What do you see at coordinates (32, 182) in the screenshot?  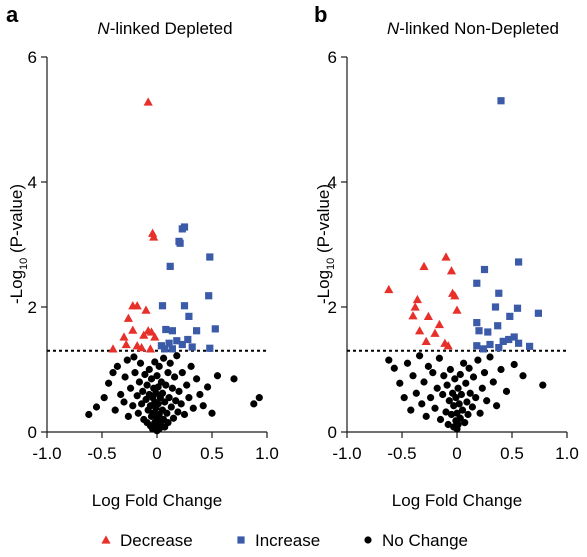 I see `y-tick-label: 4` at bounding box center [32, 182].